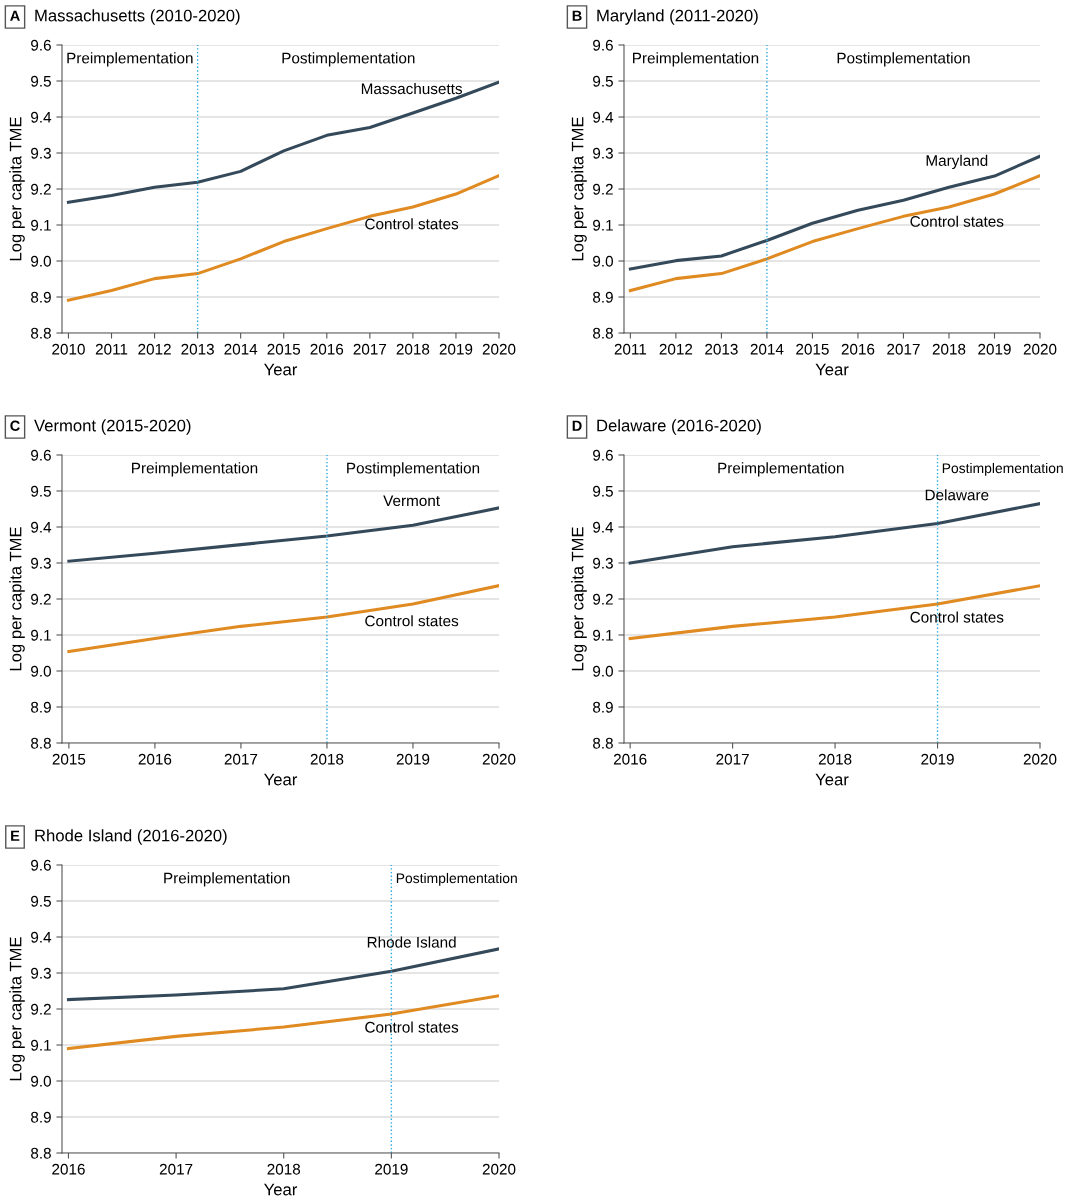 Image resolution: width=1078 pixels, height=1200 pixels. What do you see at coordinates (131, 837) in the screenshot?
I see `chart-title: Rhode Island (2016-2020)` at bounding box center [131, 837].